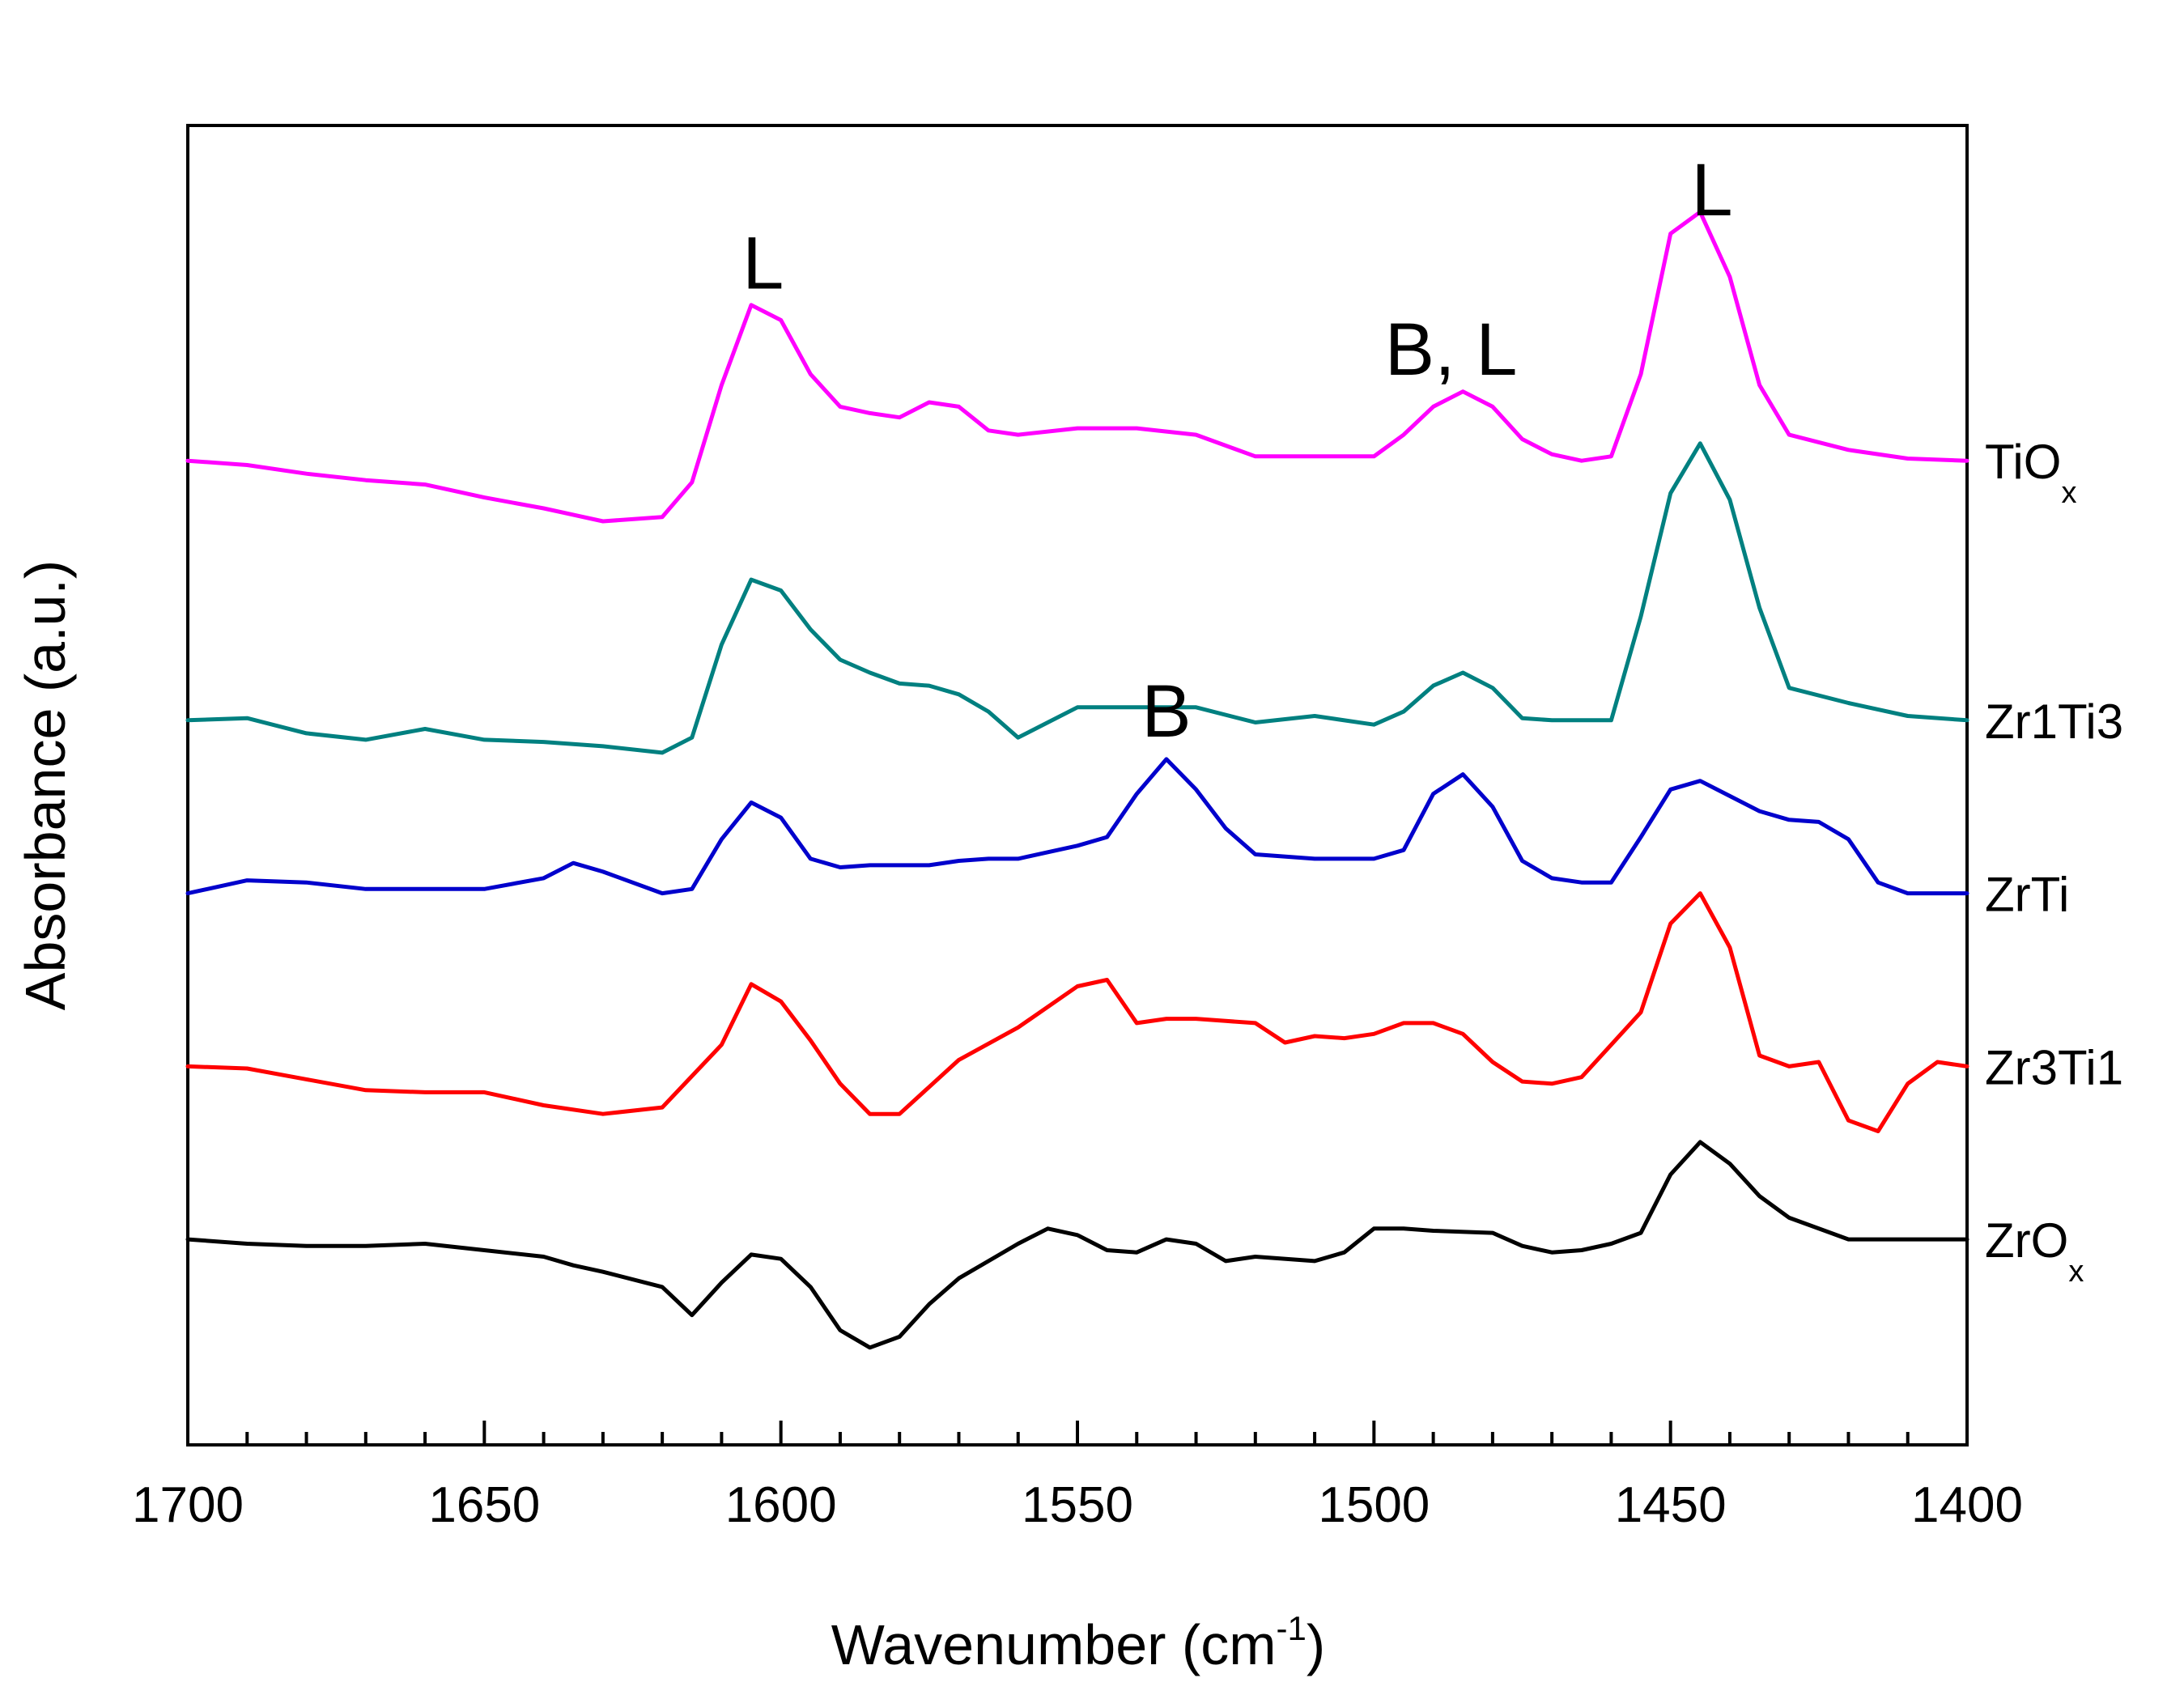  What do you see at coordinates (2054, 722) in the screenshot?
I see `series-label-zr1ti3: Zr1Ti3` at bounding box center [2054, 722].